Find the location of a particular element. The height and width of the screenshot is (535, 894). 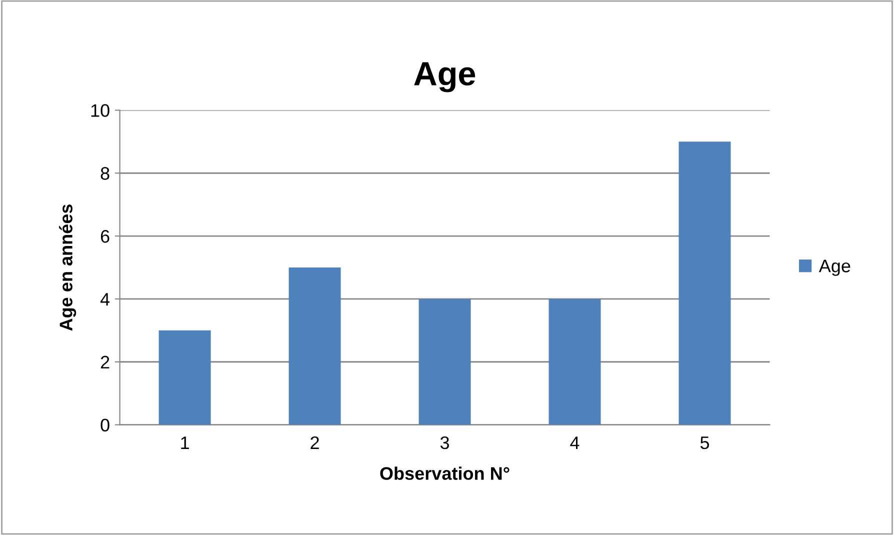

x-tick-label: 5 is located at coordinates (705, 443).